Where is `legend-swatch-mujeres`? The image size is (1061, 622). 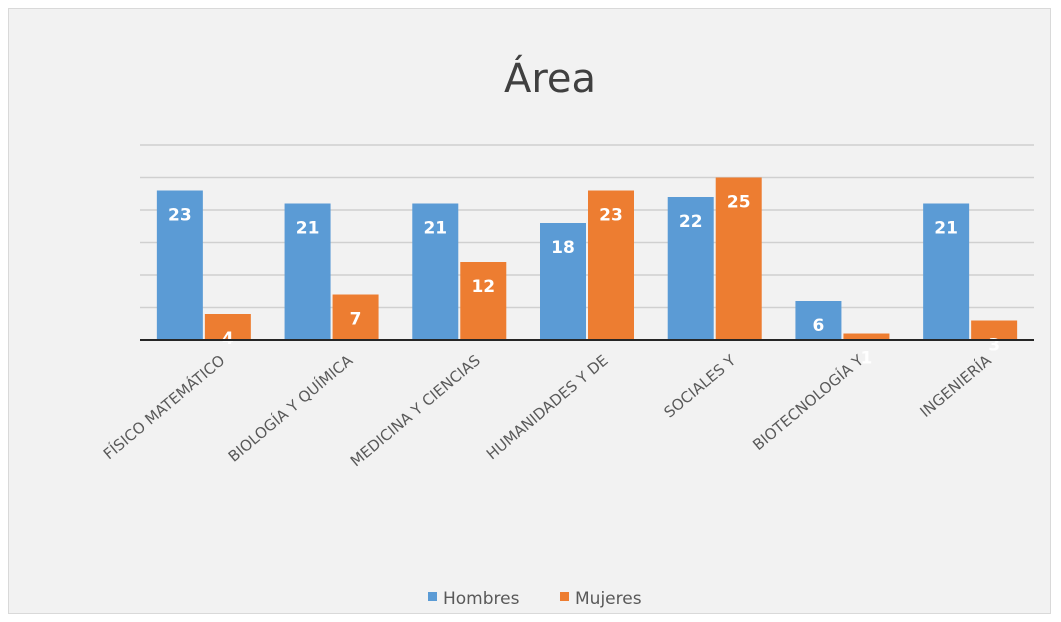
legend-swatch-mujeres is located at coordinates (564, 596).